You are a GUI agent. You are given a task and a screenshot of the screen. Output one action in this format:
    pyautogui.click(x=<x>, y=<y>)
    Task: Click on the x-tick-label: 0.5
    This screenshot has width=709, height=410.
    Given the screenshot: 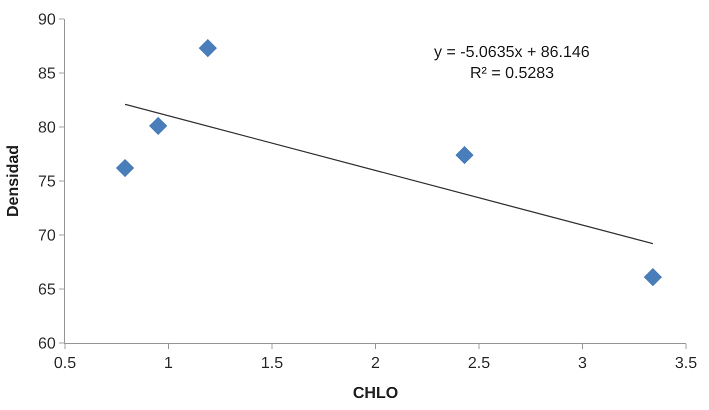 What is the action you would take?
    pyautogui.click(x=65, y=363)
    